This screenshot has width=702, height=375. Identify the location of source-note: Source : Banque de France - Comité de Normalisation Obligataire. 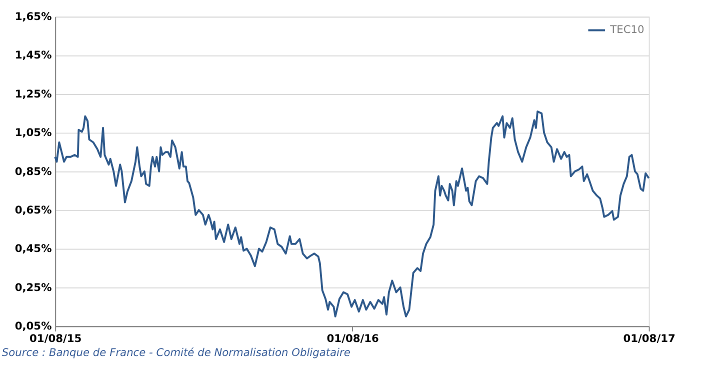
(176, 353).